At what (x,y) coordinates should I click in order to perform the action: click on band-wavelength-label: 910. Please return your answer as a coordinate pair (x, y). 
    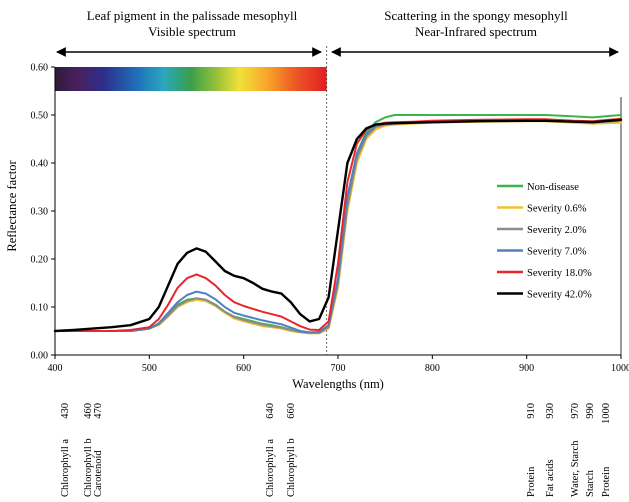
    Looking at the image, I should click on (531, 411).